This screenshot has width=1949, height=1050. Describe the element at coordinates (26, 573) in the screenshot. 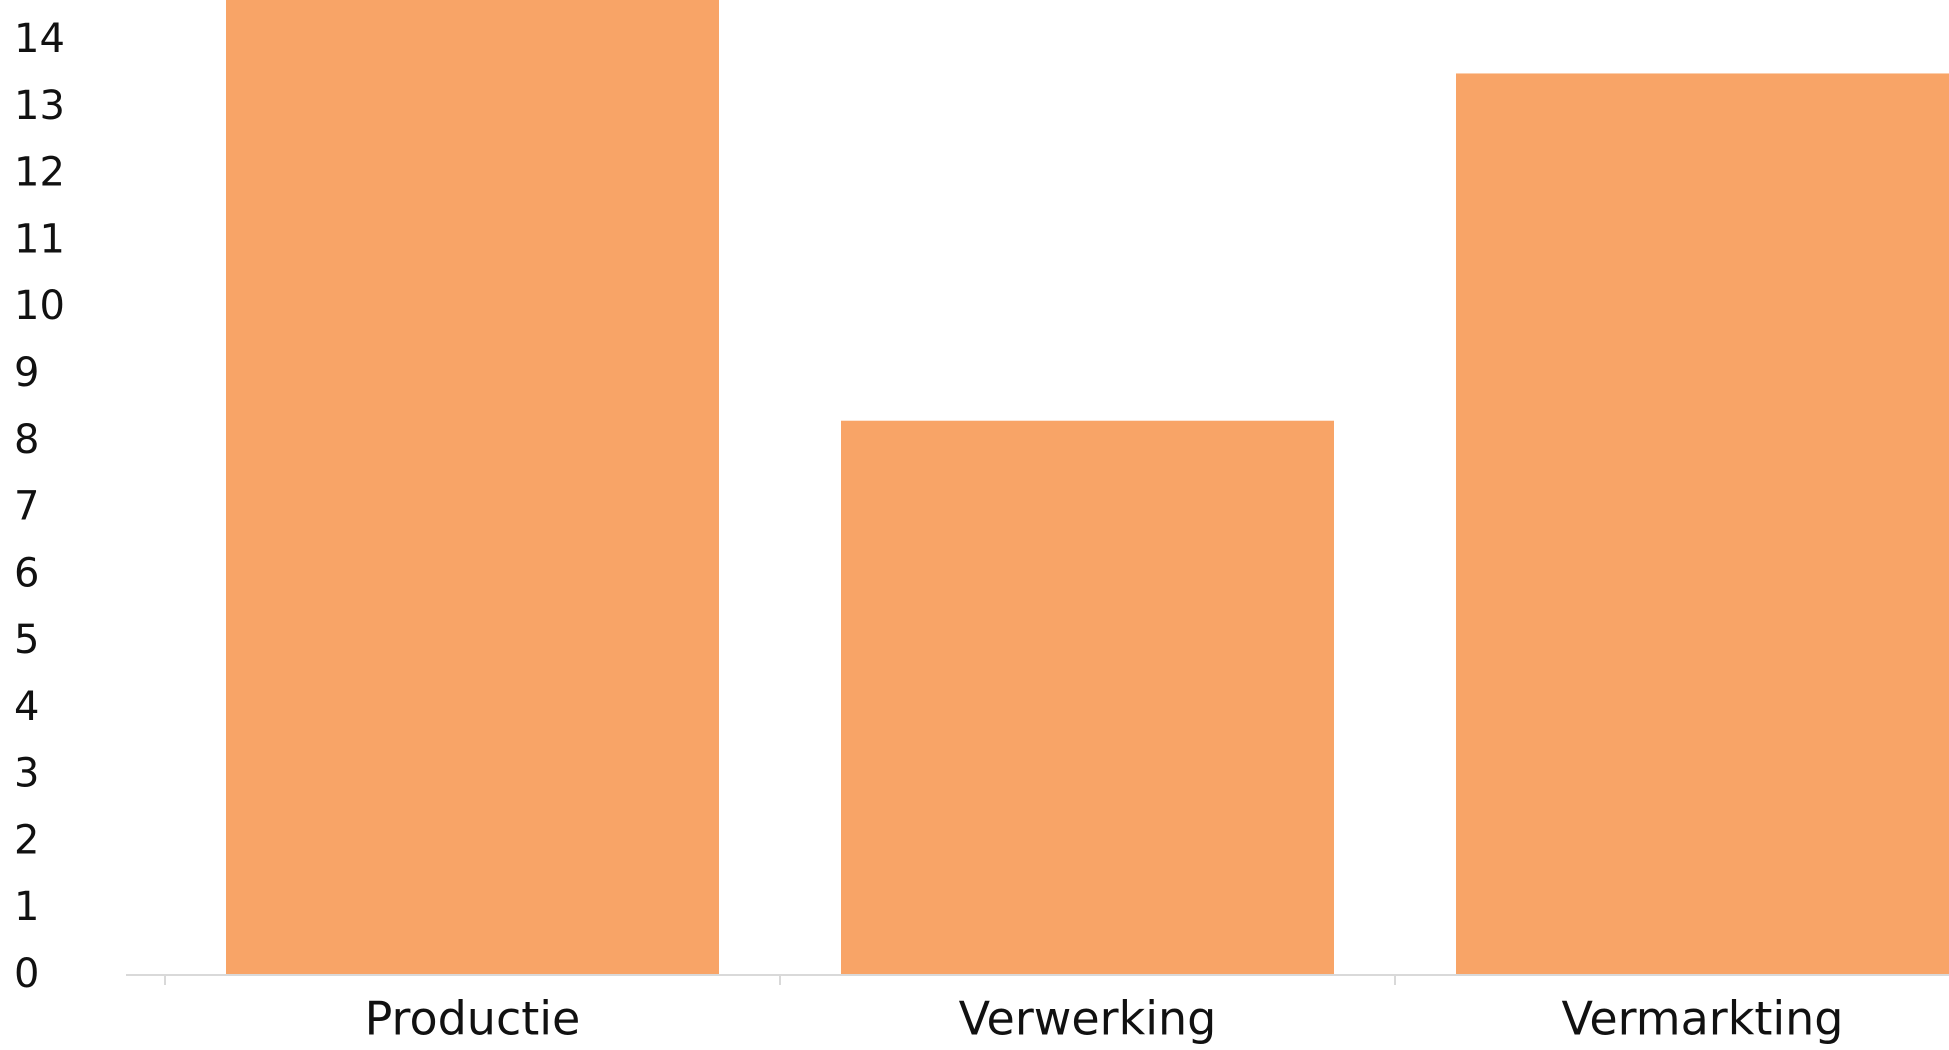

I see `y-tick-label: 6` at that location.